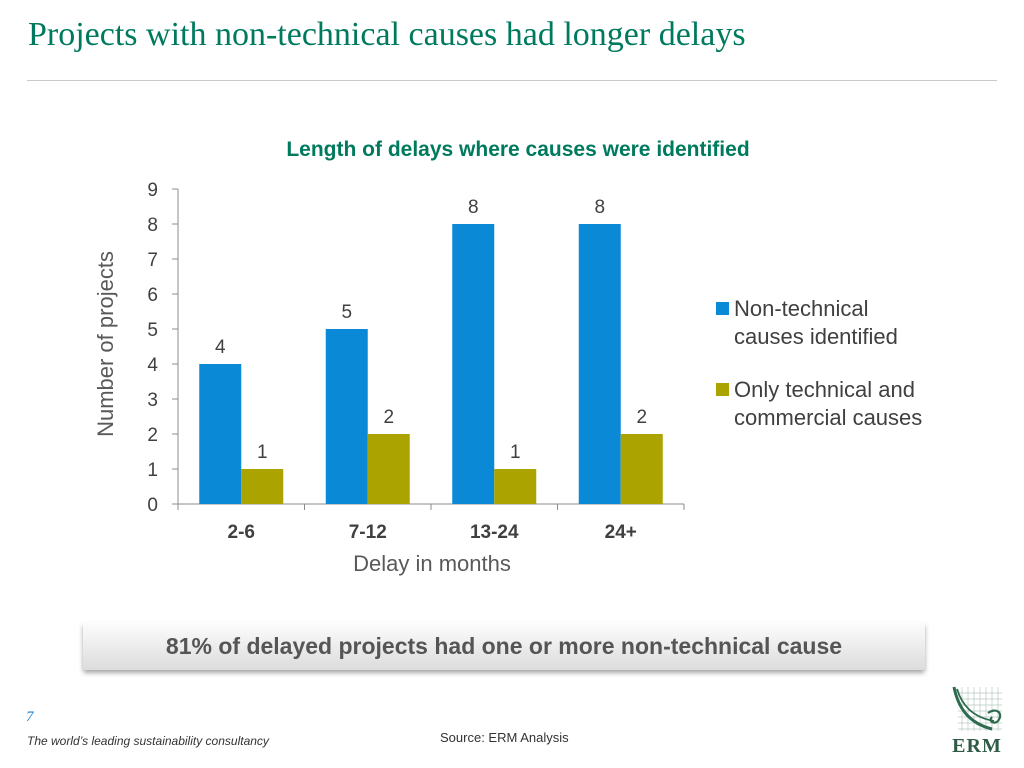 The height and width of the screenshot is (768, 1024). Describe the element at coordinates (816, 322) in the screenshot. I see `legend-label: Non-technical causes identified` at that location.